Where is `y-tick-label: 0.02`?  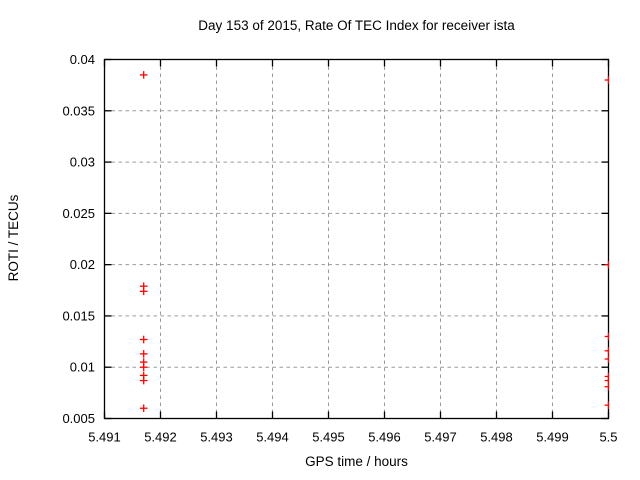 y-tick-label: 0.02 is located at coordinates (82, 264).